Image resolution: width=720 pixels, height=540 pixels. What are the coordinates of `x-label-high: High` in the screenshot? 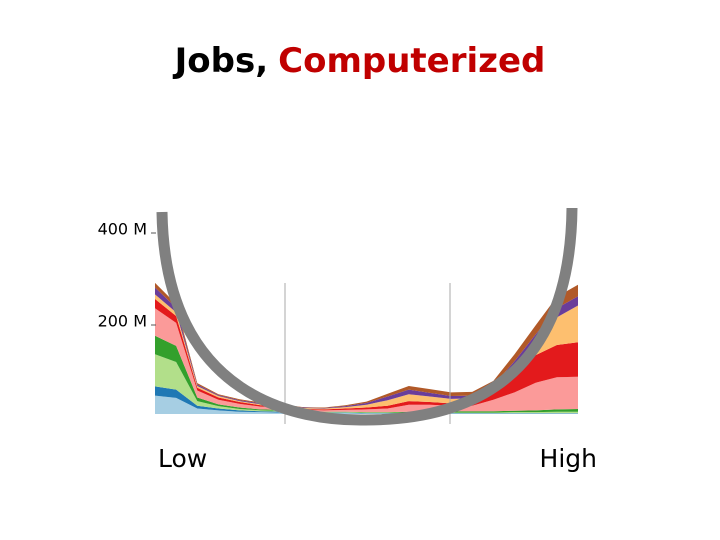 It's located at (568, 458).